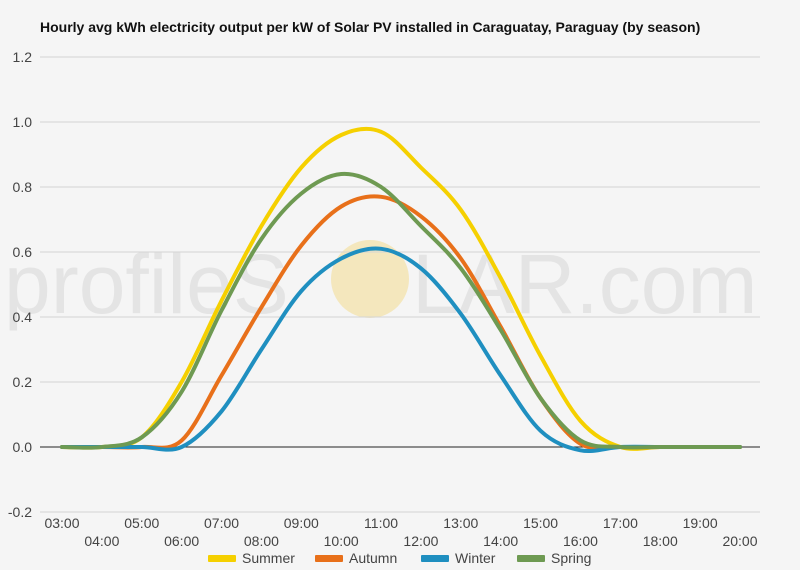 This screenshot has width=800, height=570. Describe the element at coordinates (301, 523) in the screenshot. I see `x-tick-label: 09:00` at that location.